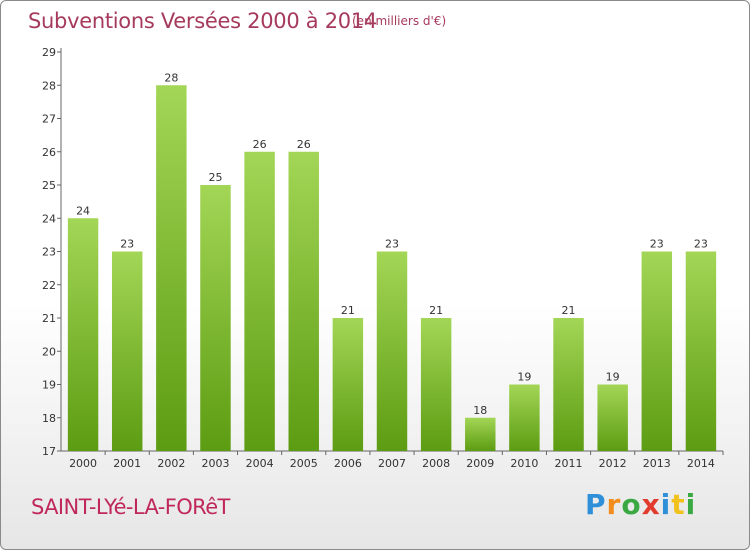 Image resolution: width=750 pixels, height=550 pixels. Describe the element at coordinates (524, 463) in the screenshot. I see `x-tick-label: 2010` at that location.